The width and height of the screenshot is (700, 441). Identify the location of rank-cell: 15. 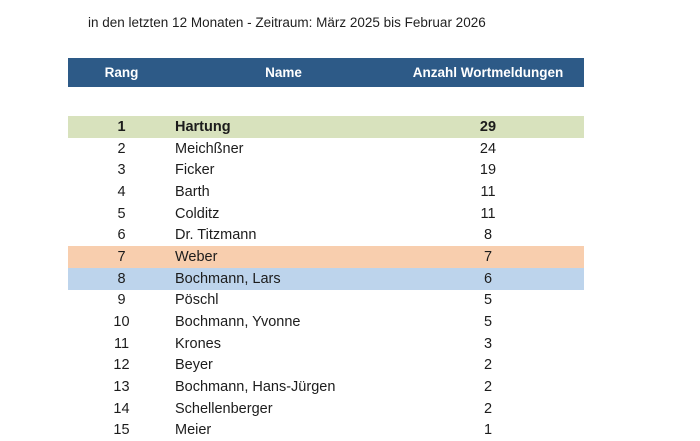
(121, 430).